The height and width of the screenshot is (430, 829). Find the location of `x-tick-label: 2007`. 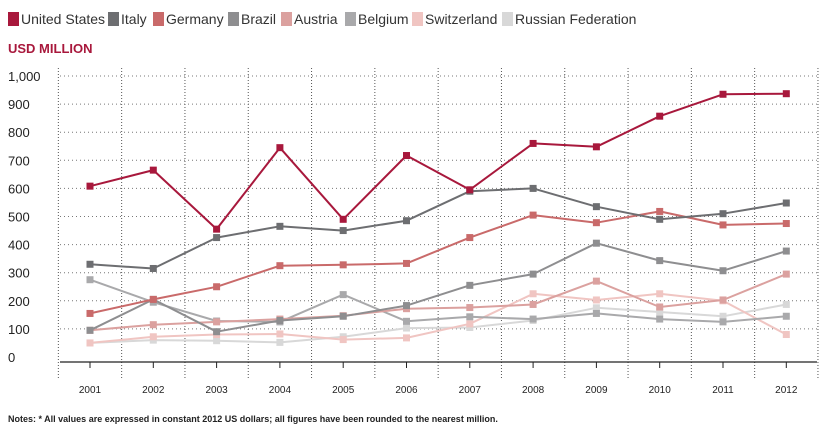

x-tick-label: 2007 is located at coordinates (470, 390).